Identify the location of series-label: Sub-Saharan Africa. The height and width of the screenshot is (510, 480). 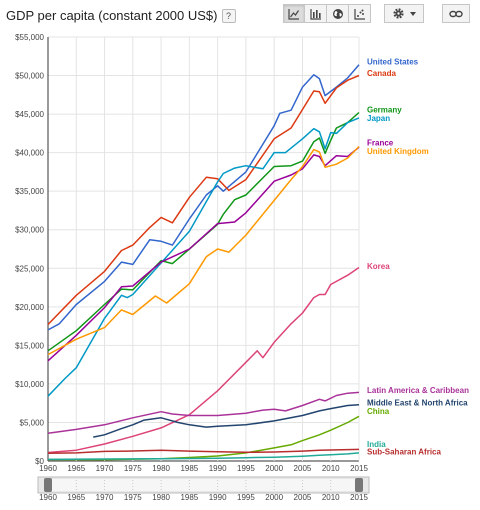
(404, 452).